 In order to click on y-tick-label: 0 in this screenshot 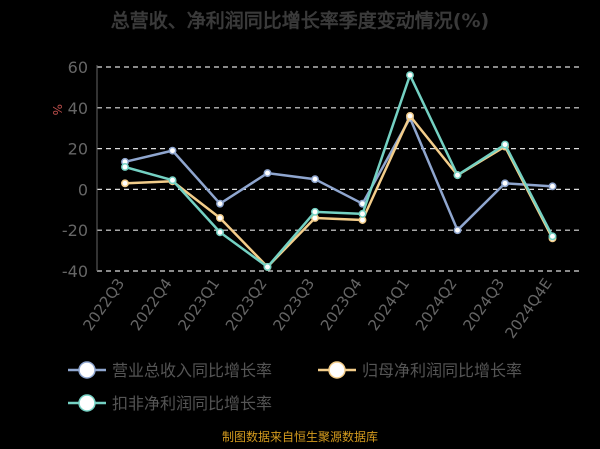, I will do `click(83, 189)`.